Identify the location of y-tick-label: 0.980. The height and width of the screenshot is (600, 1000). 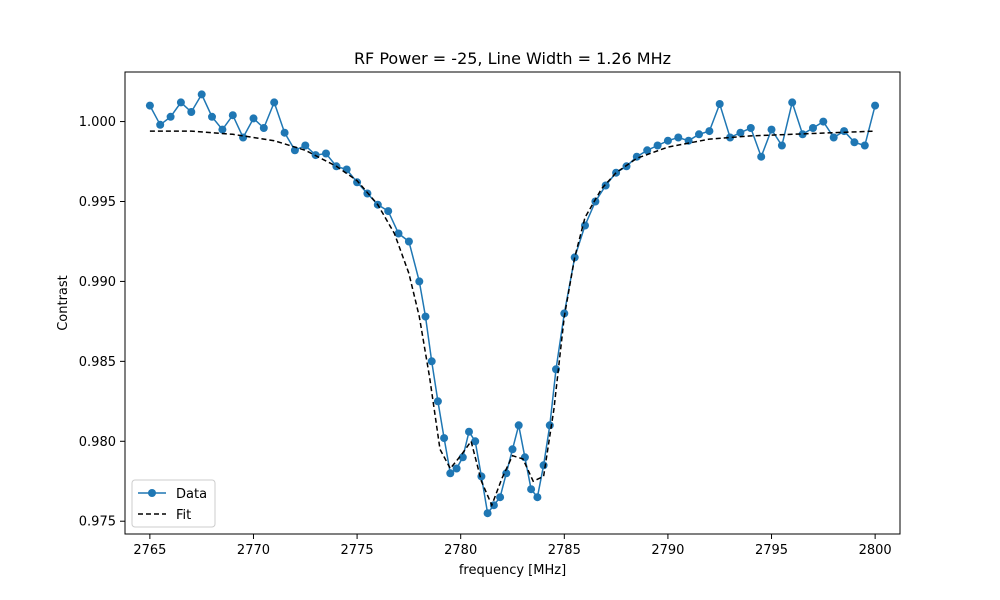
(97, 442).